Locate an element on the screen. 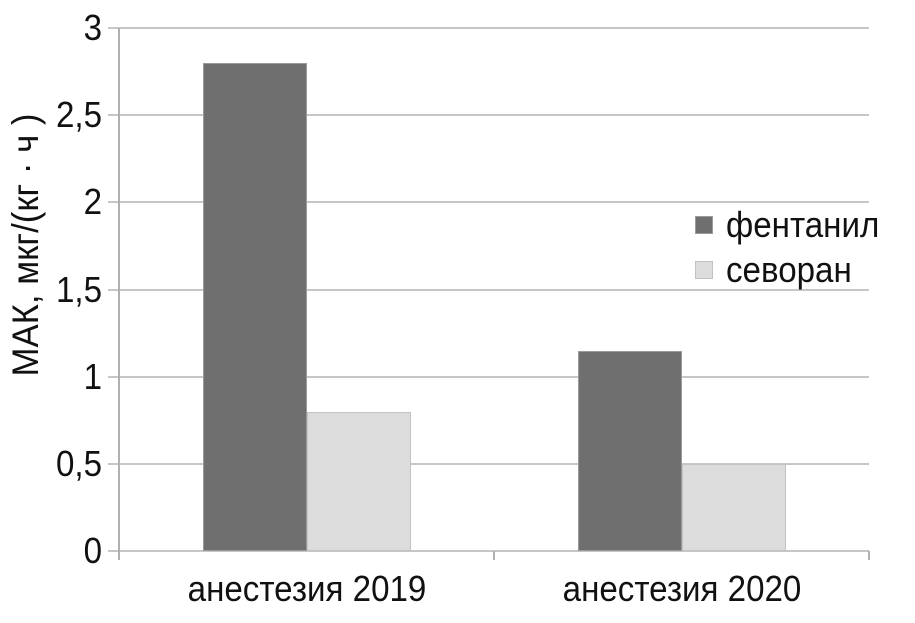  y-tick-label-0,5: 0,5 is located at coordinates (78, 463).